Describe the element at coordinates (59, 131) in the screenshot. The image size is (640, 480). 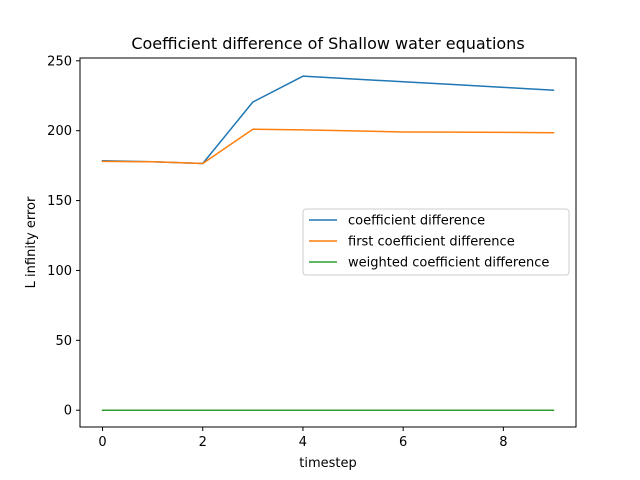
I see `y-tick-label: 200` at that location.